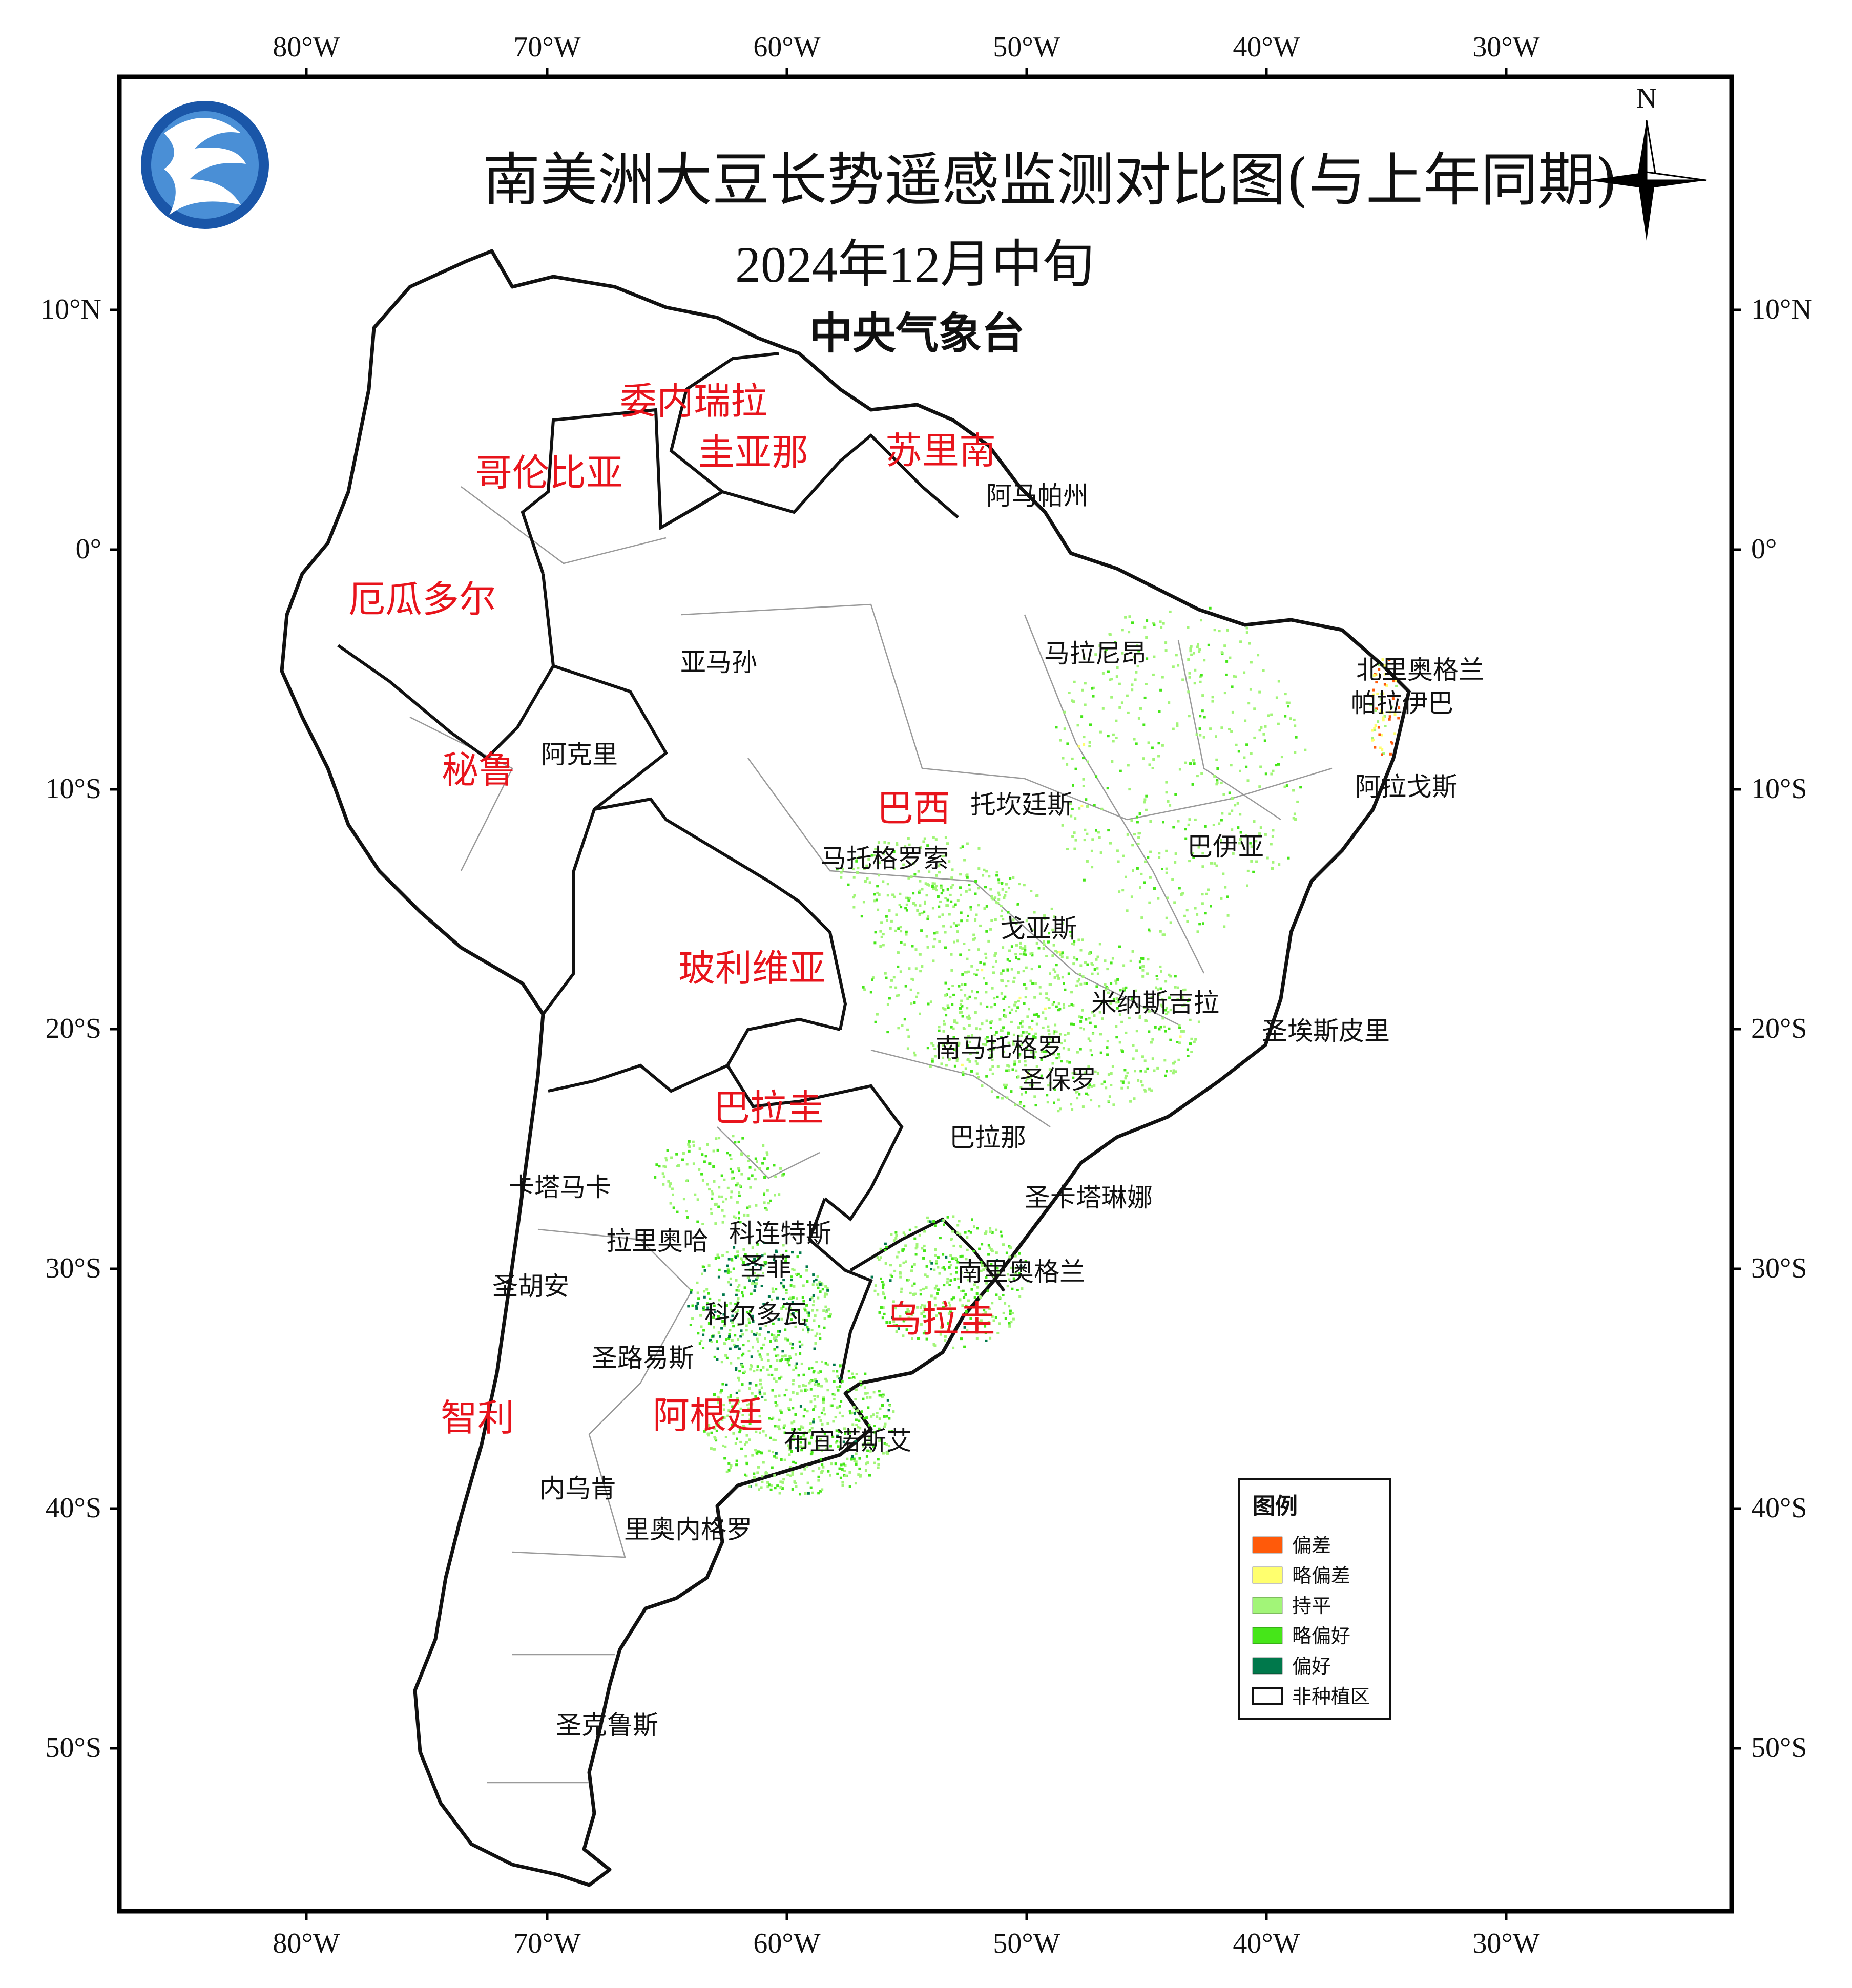  I want to click on region-label: 南马托格罗, so click(999, 1048).